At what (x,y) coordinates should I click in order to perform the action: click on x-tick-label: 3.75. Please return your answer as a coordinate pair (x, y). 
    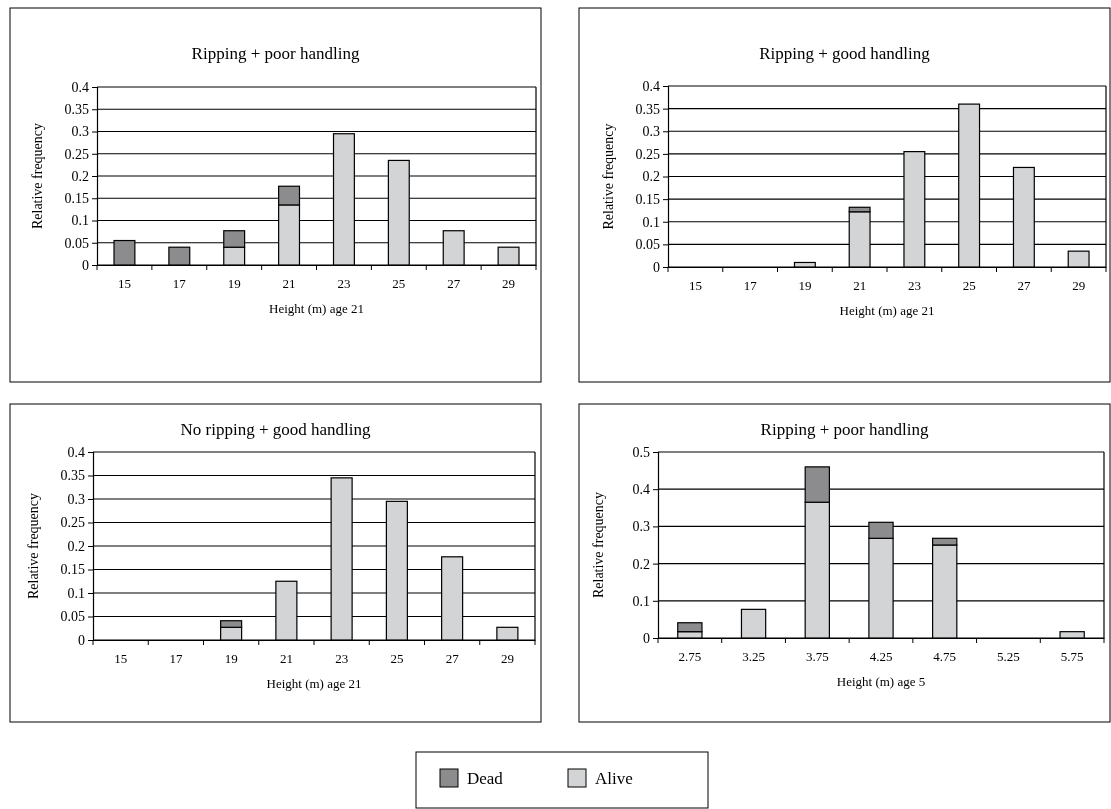
    Looking at the image, I should click on (817, 656).